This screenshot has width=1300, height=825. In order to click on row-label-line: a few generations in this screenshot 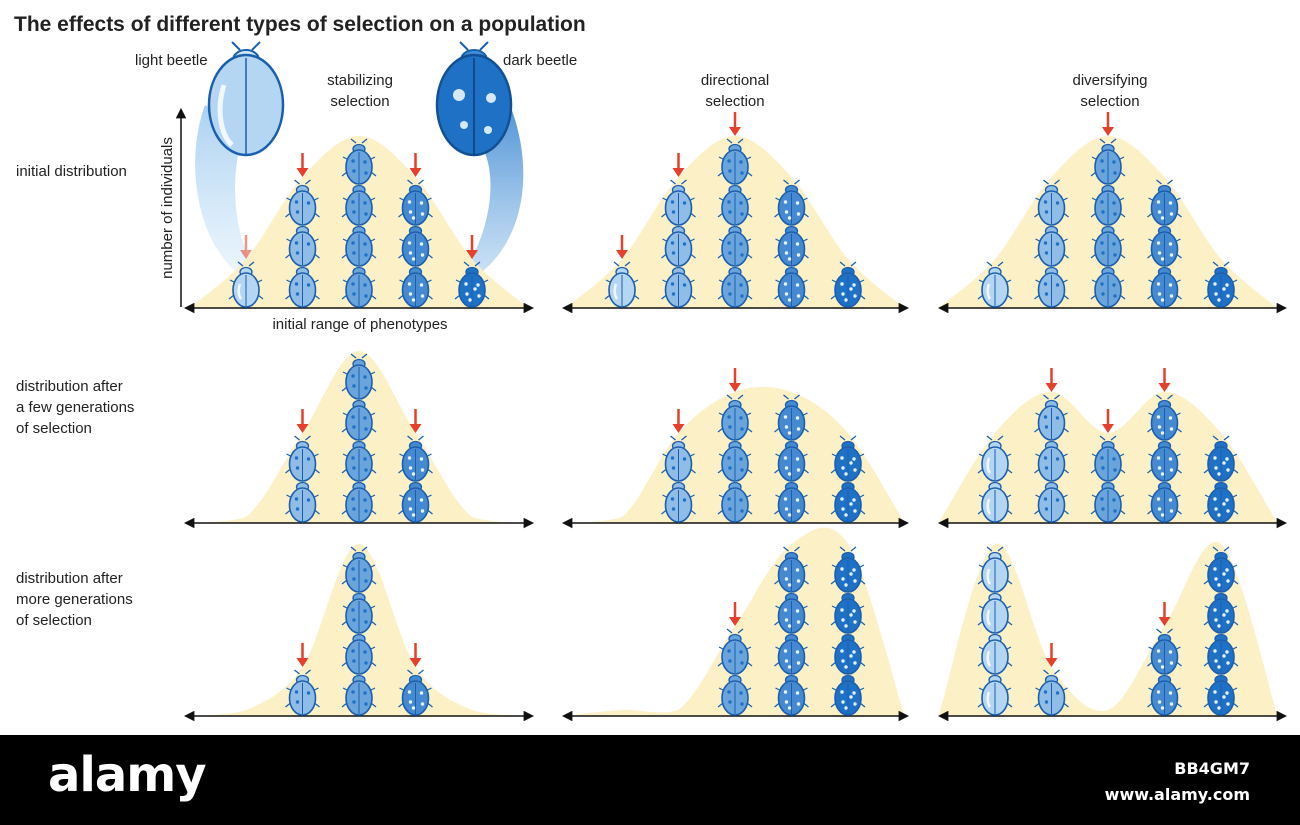, I will do `click(75, 407)`.